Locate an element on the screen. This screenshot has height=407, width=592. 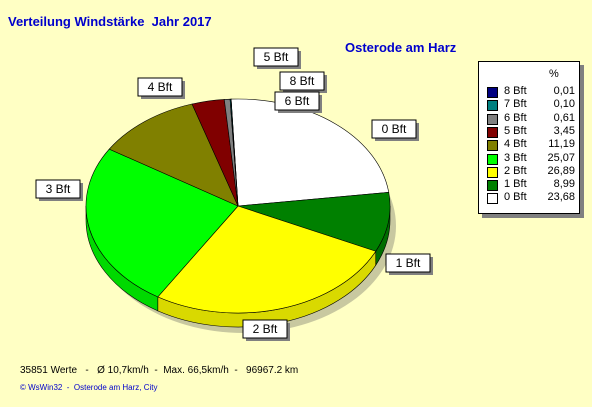
legend-label: 1 Bft is located at coordinates (515, 184).